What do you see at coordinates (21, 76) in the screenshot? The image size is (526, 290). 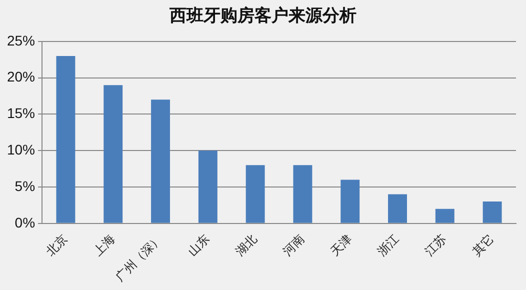 I see `y-tick-label: 20%` at bounding box center [21, 76].